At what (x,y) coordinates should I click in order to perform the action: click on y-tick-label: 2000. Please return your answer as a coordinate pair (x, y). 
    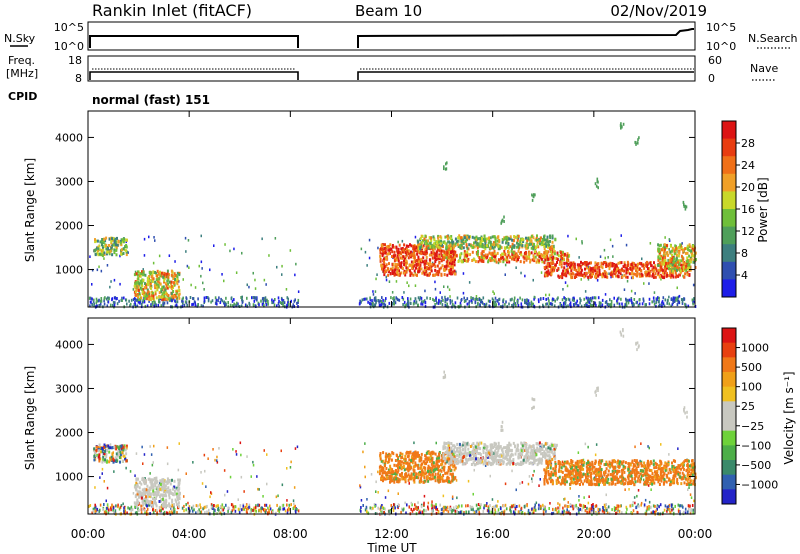
    Looking at the image, I should click on (69, 226).